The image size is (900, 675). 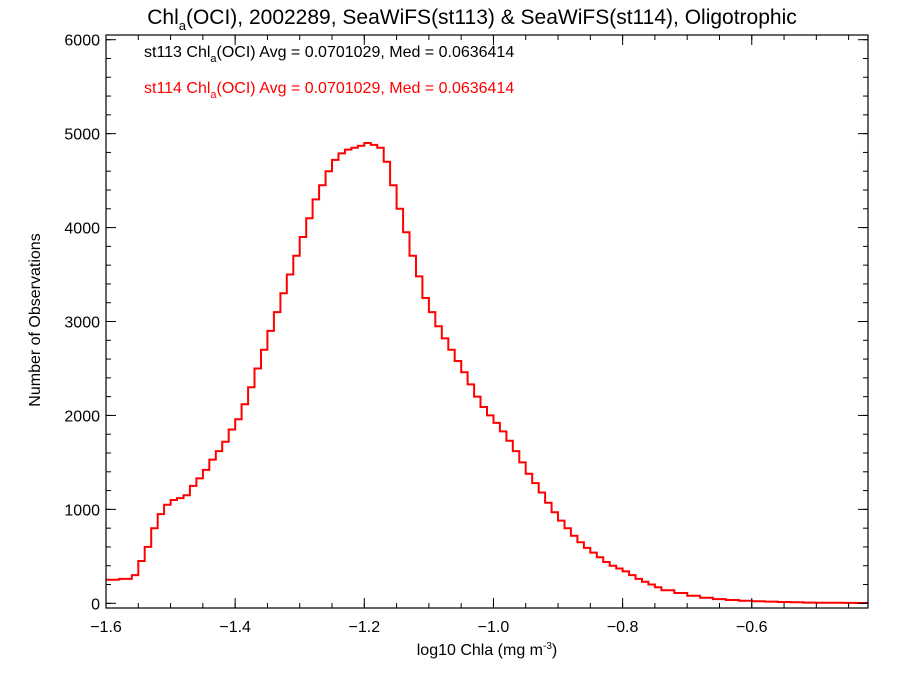 I want to click on x-axis-label-superscript: -3, so click(x=547, y=646).